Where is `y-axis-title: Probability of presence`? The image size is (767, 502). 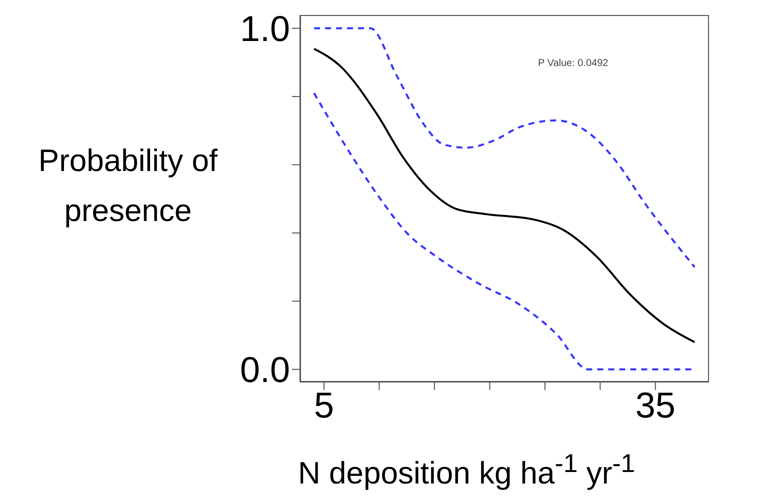 y-axis-title: Probability of presence is located at coordinates (128, 186).